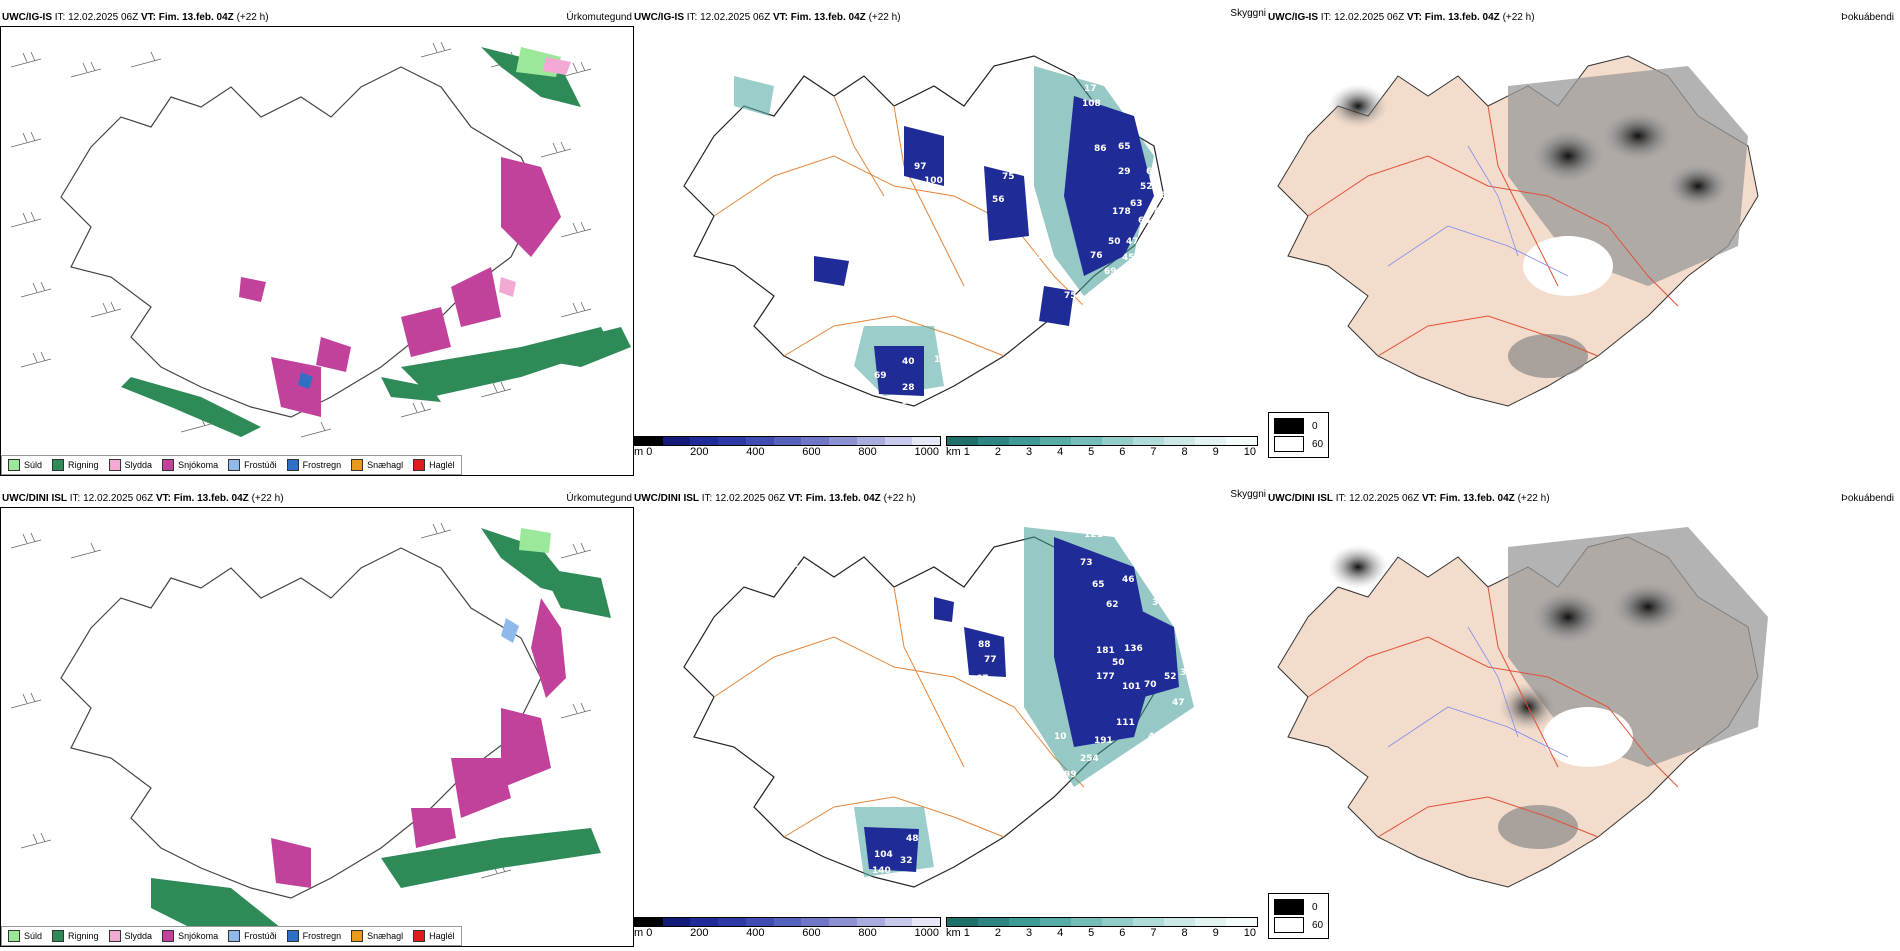 The height and width of the screenshot is (951, 1900). What do you see at coordinates (908, 402) in the screenshot?
I see `cloud-value-label: 30` at bounding box center [908, 402].